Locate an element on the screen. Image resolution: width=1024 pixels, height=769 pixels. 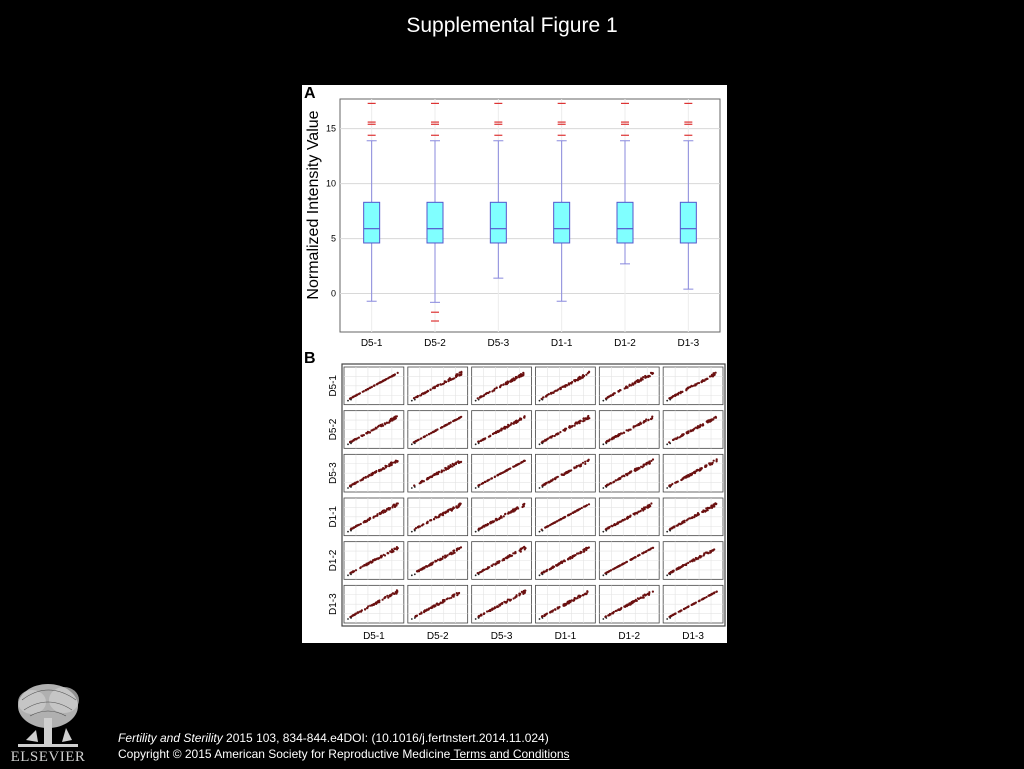
x-category-label: D1-2 is located at coordinates (625, 343).